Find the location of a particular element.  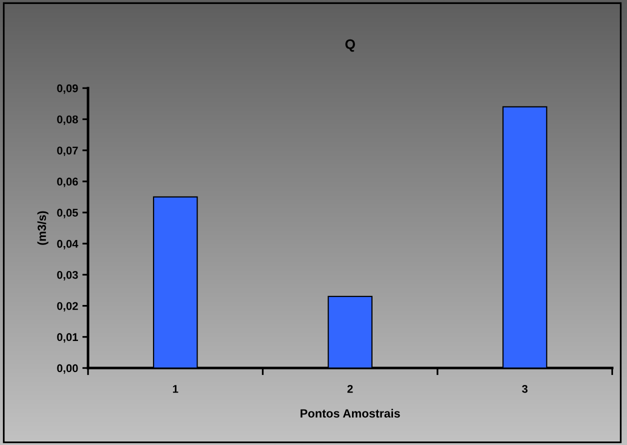

x-tick-label: 1 is located at coordinates (175, 389).